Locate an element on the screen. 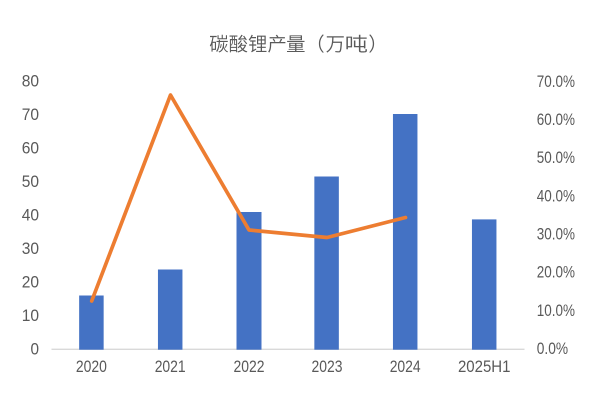  svg-text: 60.0% is located at coordinates (556, 120).